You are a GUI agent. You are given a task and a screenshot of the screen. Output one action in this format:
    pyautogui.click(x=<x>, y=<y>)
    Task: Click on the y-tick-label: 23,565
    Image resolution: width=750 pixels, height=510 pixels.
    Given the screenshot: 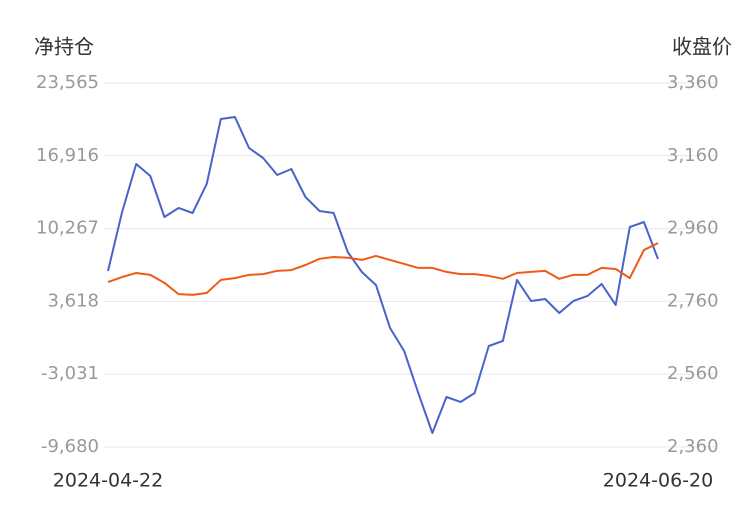 What is the action you would take?
    pyautogui.click(x=67, y=82)
    